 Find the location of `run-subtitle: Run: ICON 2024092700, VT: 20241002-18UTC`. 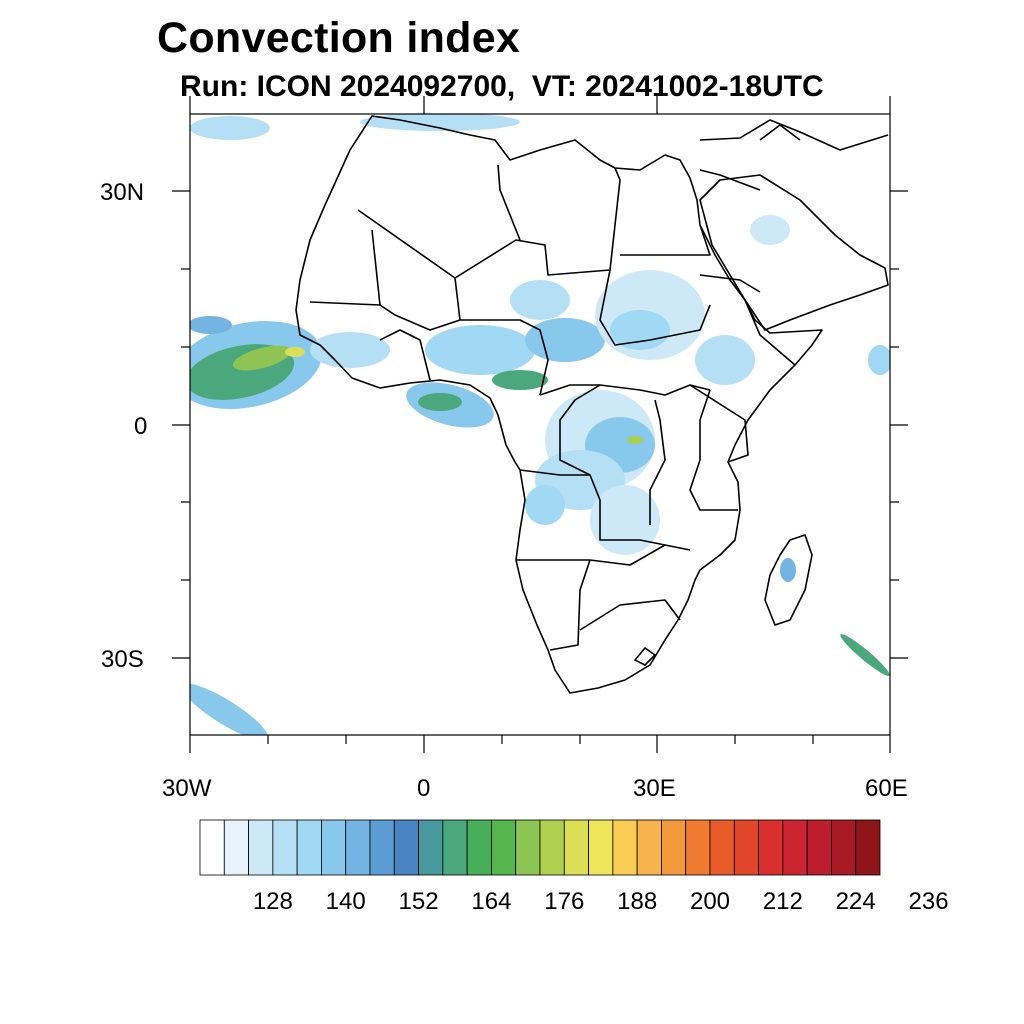

run-subtitle: Run: ICON 2024092700, VT: 20241002-18UTC is located at coordinates (502, 86).